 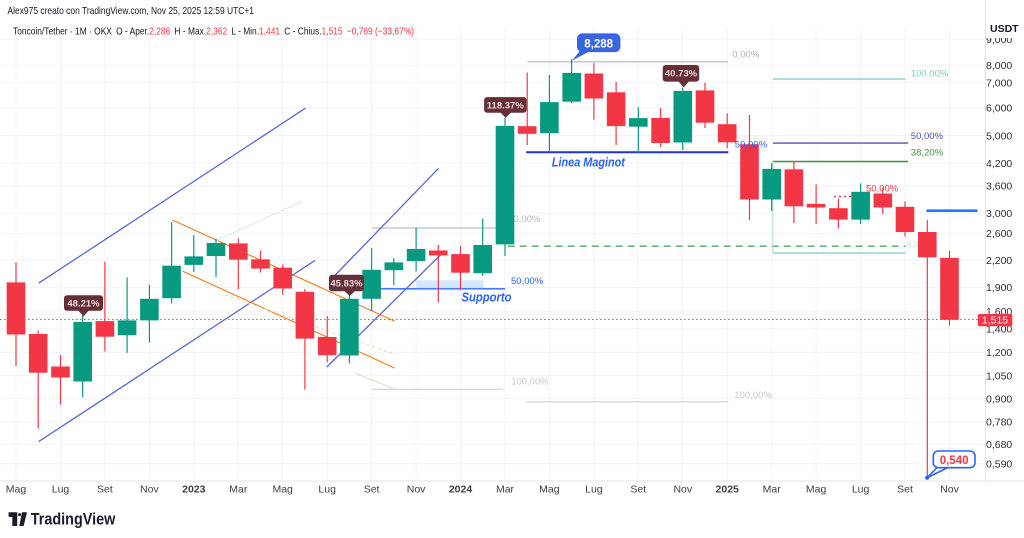 What do you see at coordinates (999, 187) in the screenshot?
I see `svg-text: 3,600` at bounding box center [999, 187].